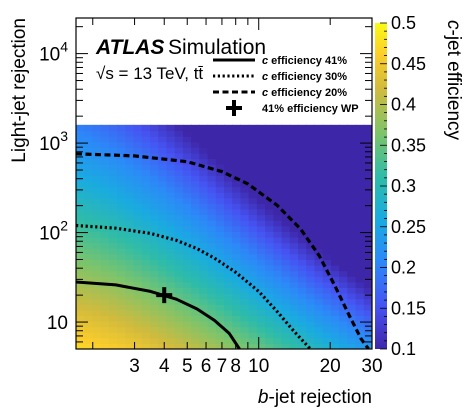 This screenshot has height=415, width=474. I want to click on x-tick-label: 5, so click(187, 366).